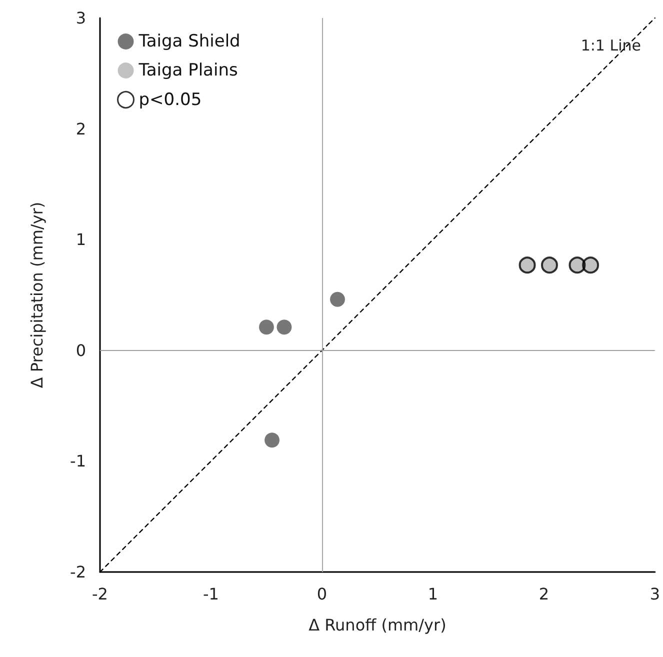 This screenshot has height=657, width=663. What do you see at coordinates (544, 594) in the screenshot?
I see `x-tick-label: 2` at bounding box center [544, 594].